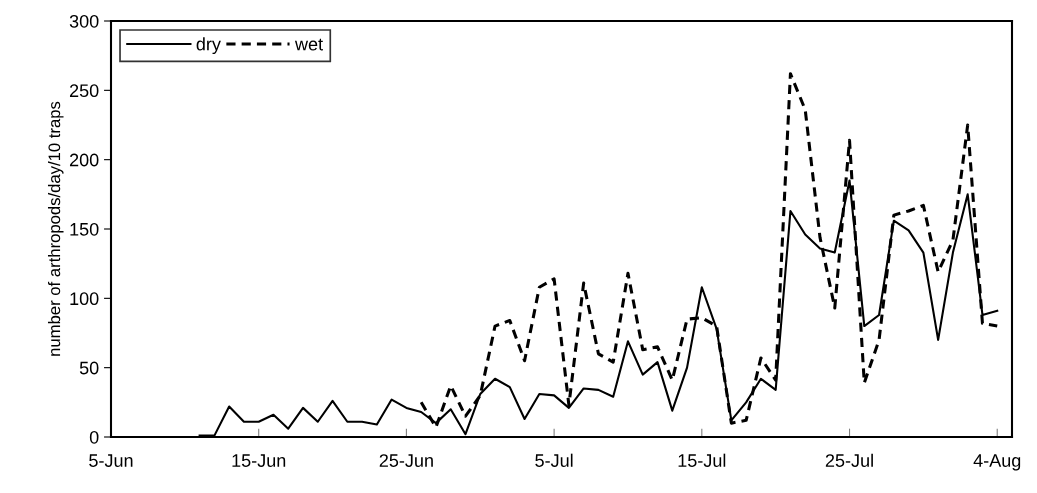 The width and height of the screenshot is (1037, 493). I want to click on y-tick-label: 150, so click(84, 229).